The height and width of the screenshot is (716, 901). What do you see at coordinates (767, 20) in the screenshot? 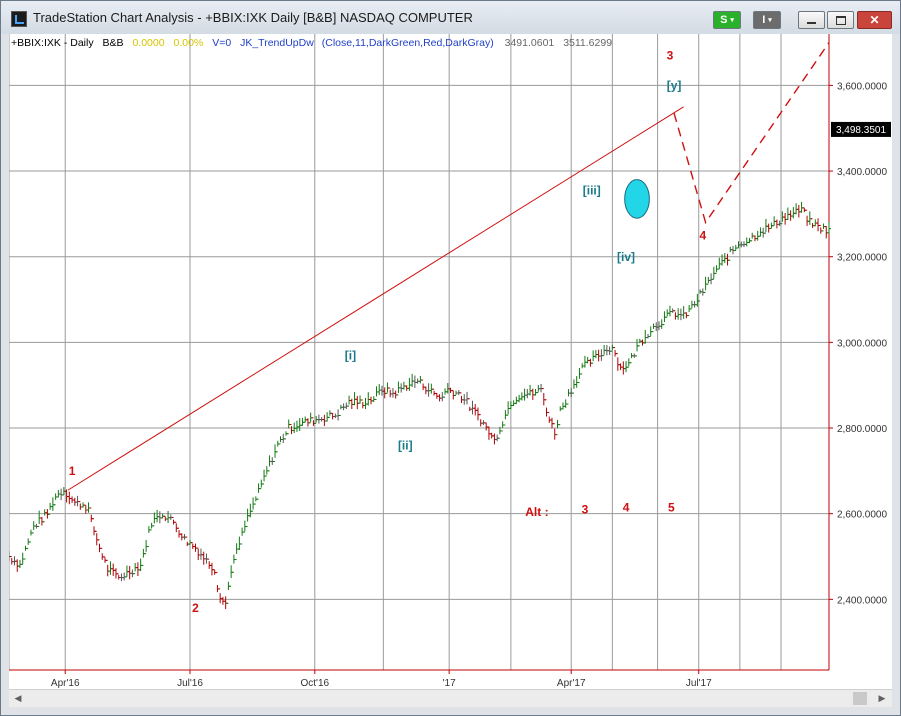
I see `i-button: I ▾` at bounding box center [767, 20].